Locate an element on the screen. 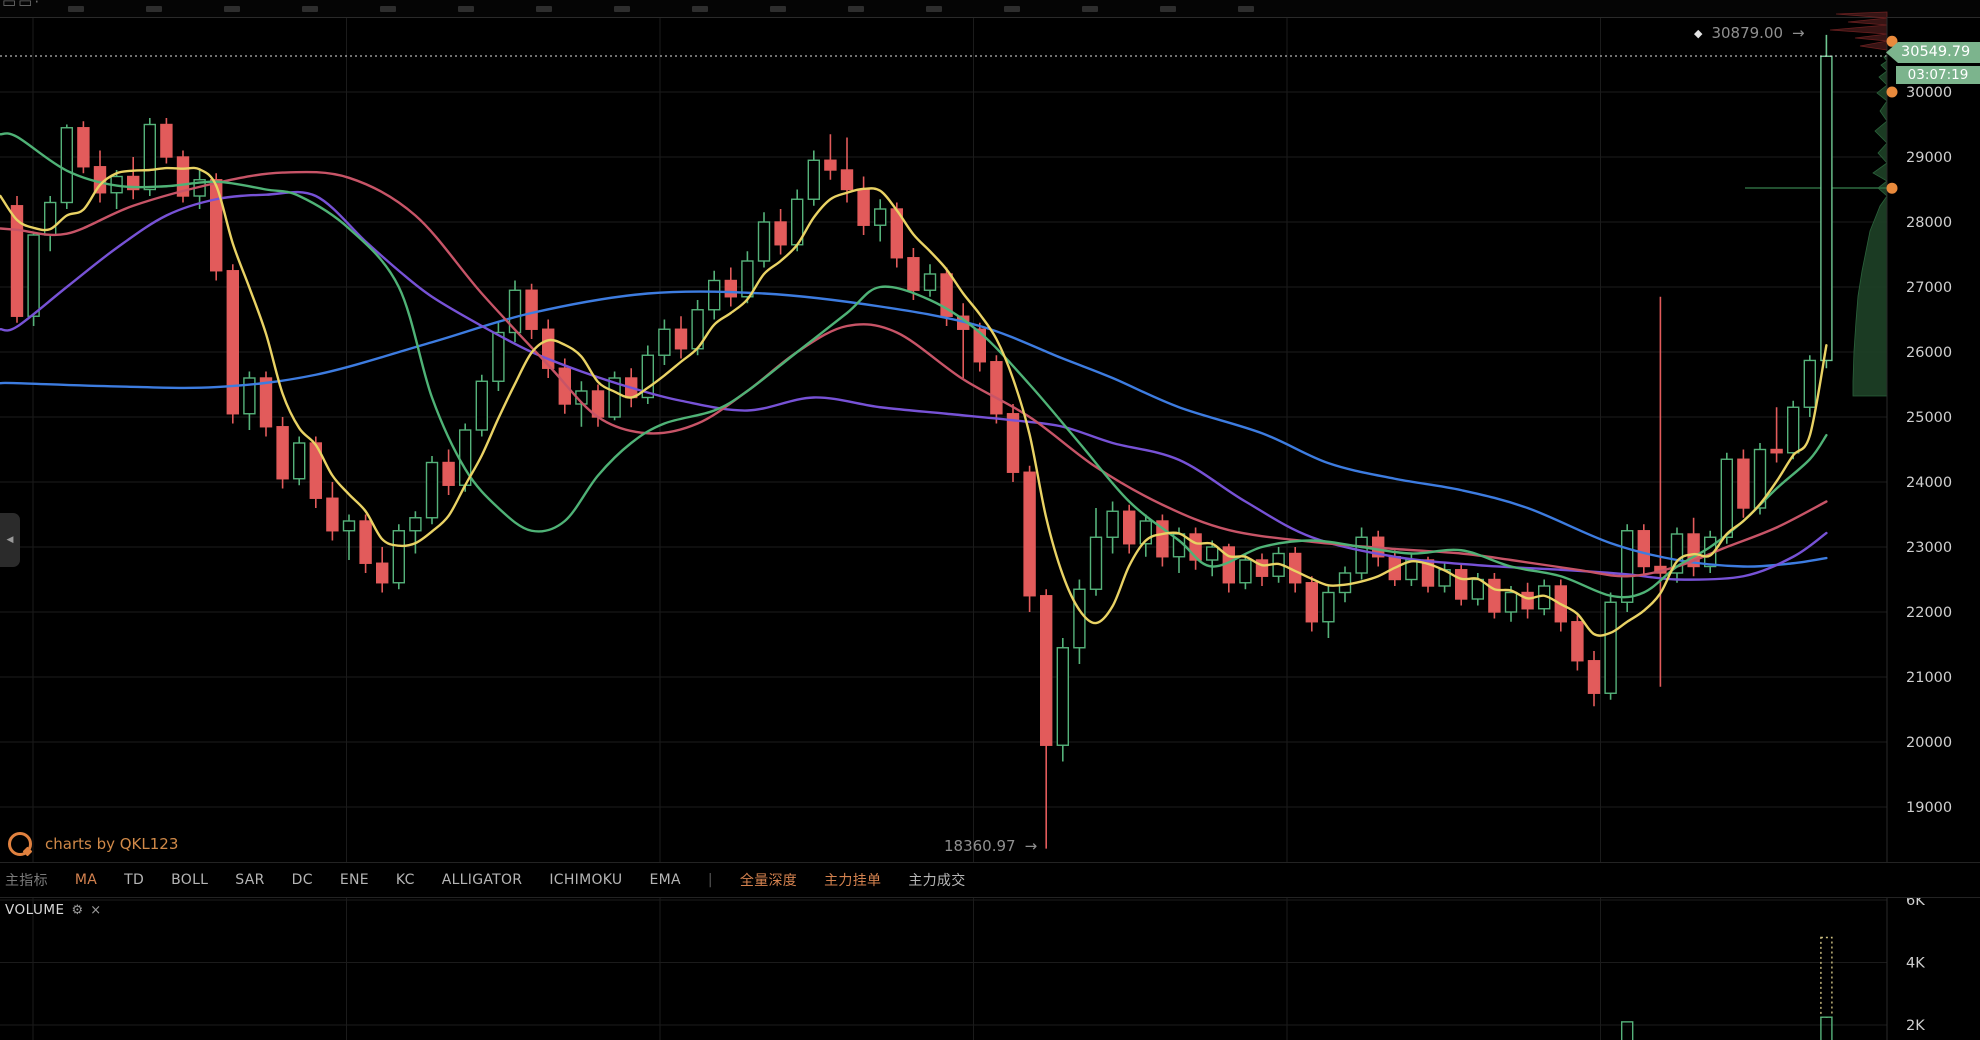  price-tick-label: 27000 is located at coordinates (1929, 288).